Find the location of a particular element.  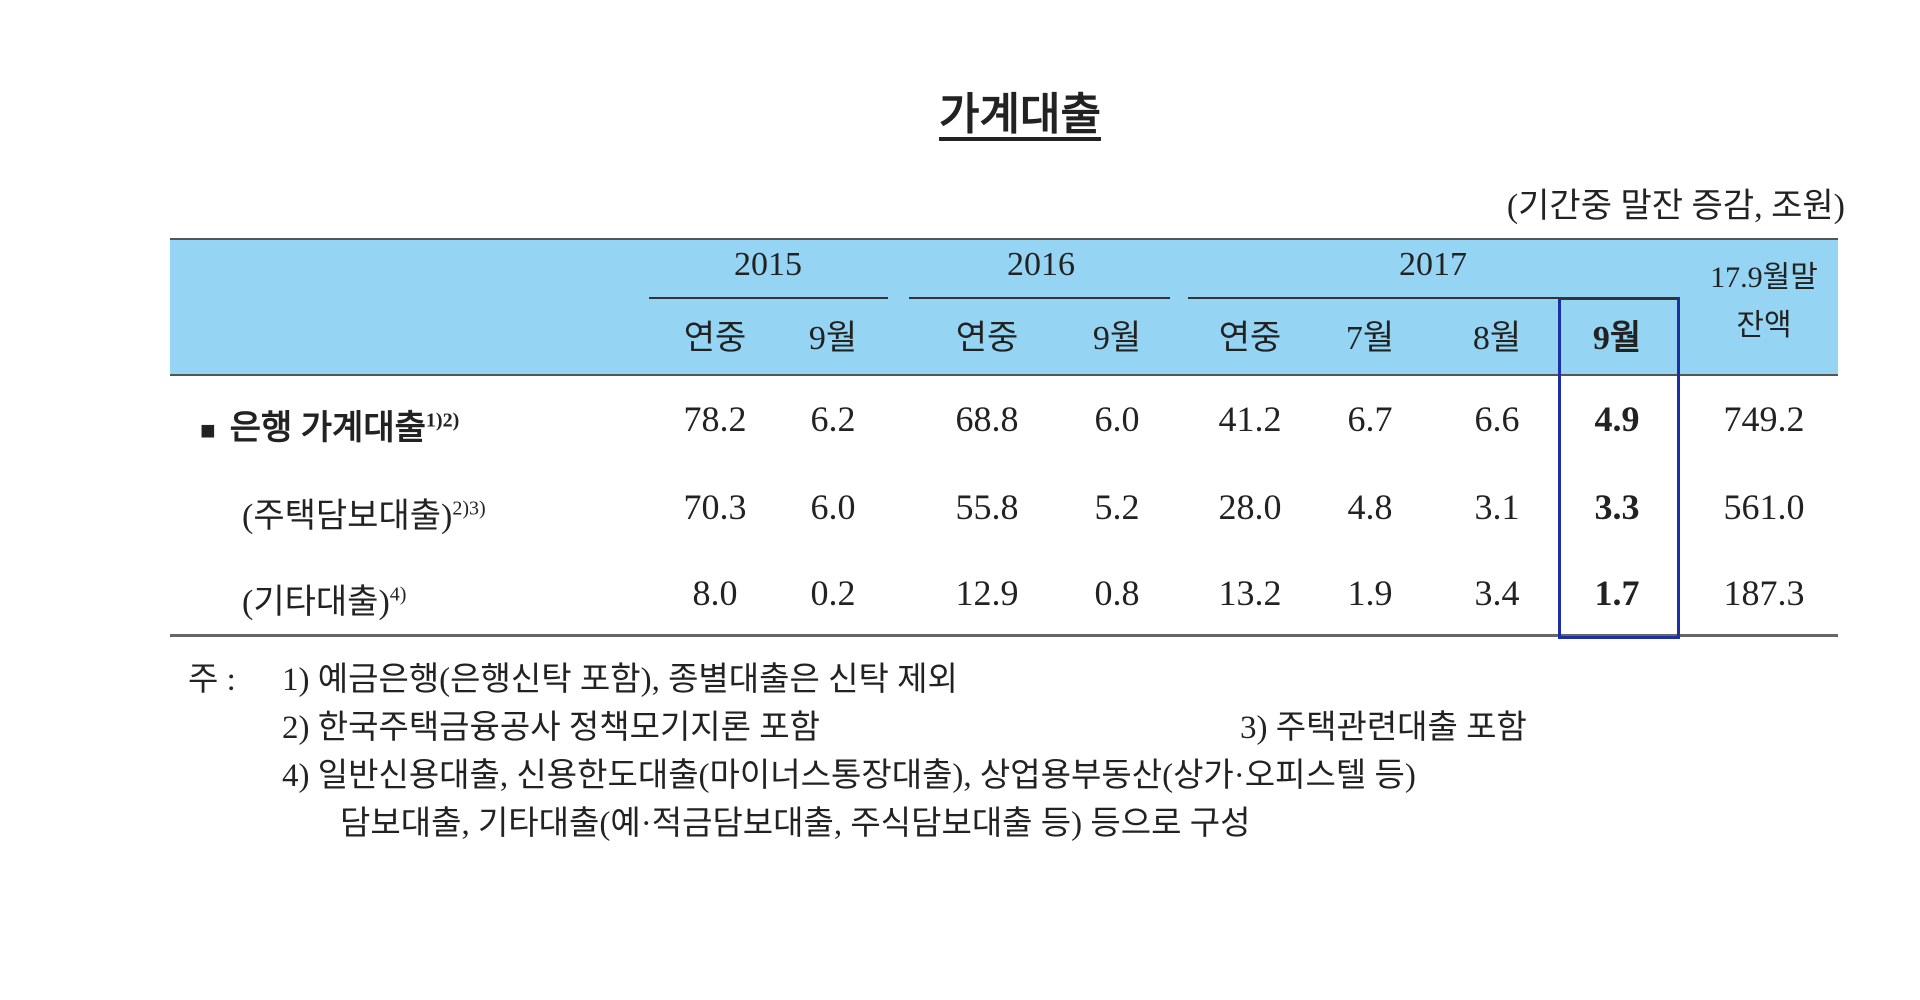

cell: 28.0 is located at coordinates (1250, 507).